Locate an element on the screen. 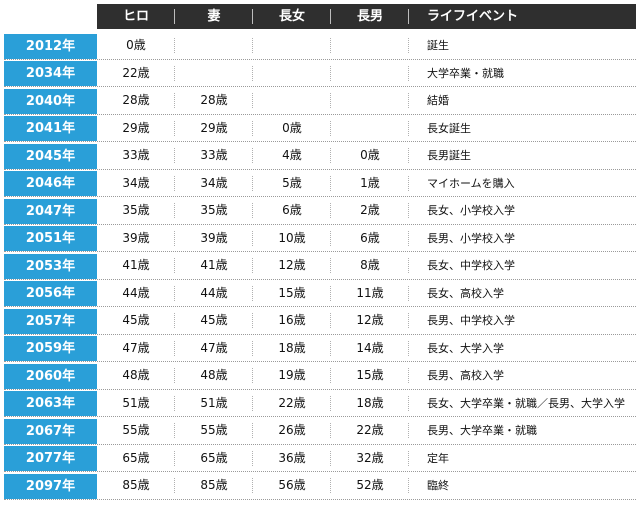 This screenshot has width=640, height=511. life-event-cell: 長女、小学校入学 is located at coordinates (471, 210).